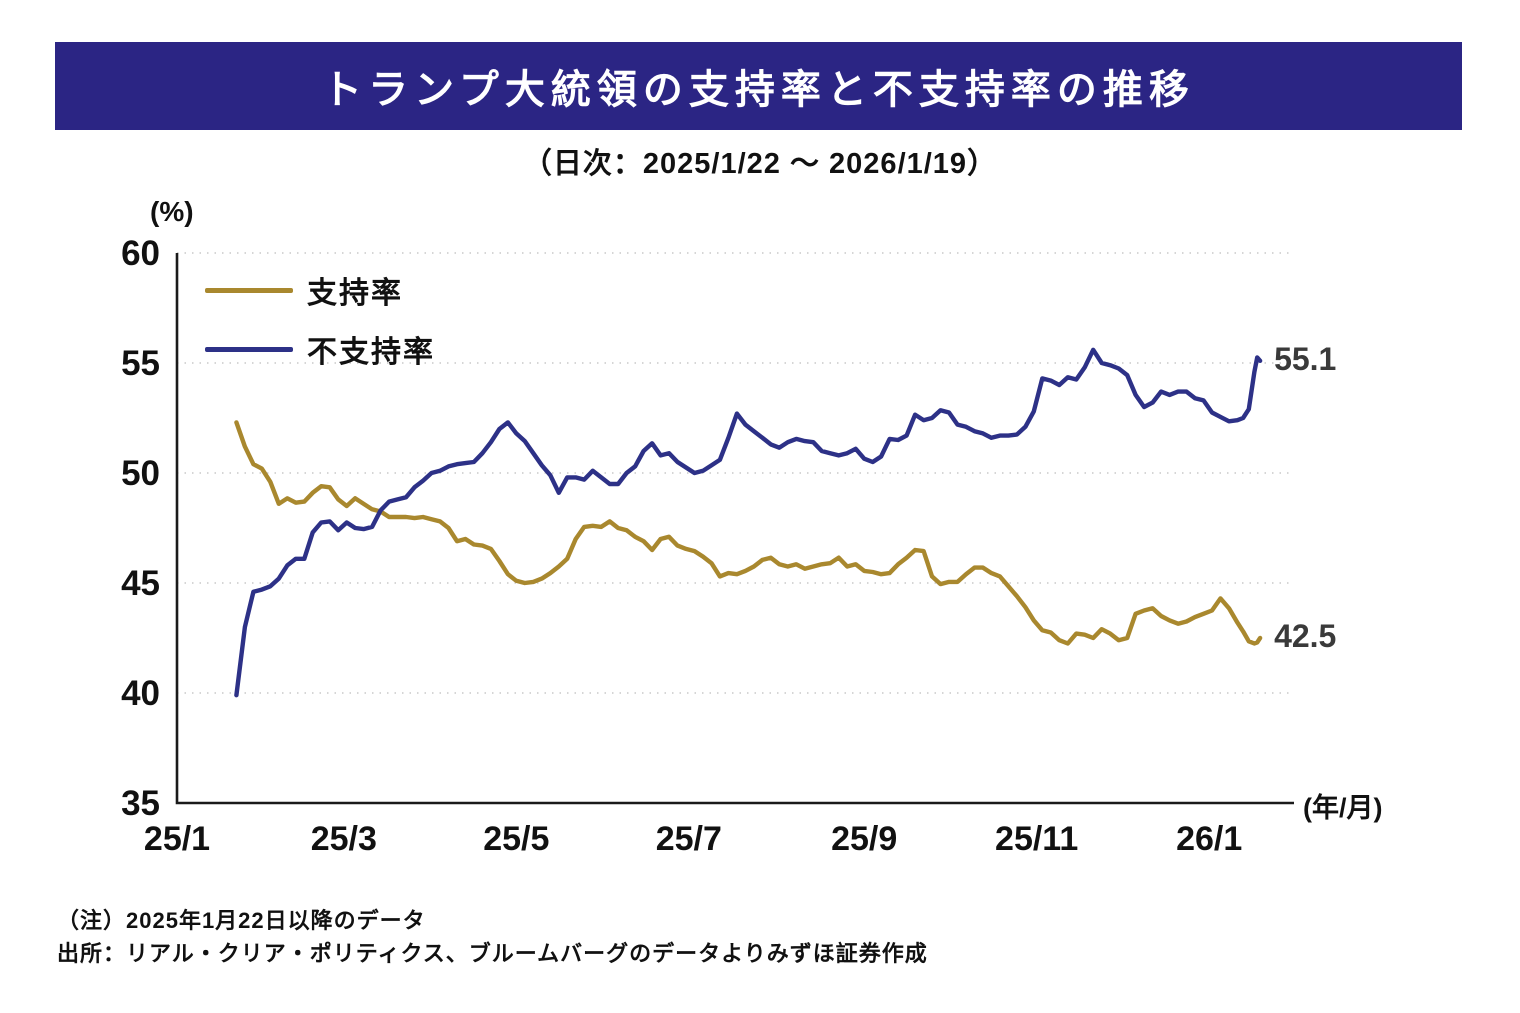 Image resolution: width=1520 pixels, height=1013 pixels. I want to click on legend-label-approval: 支持率, so click(355, 293).